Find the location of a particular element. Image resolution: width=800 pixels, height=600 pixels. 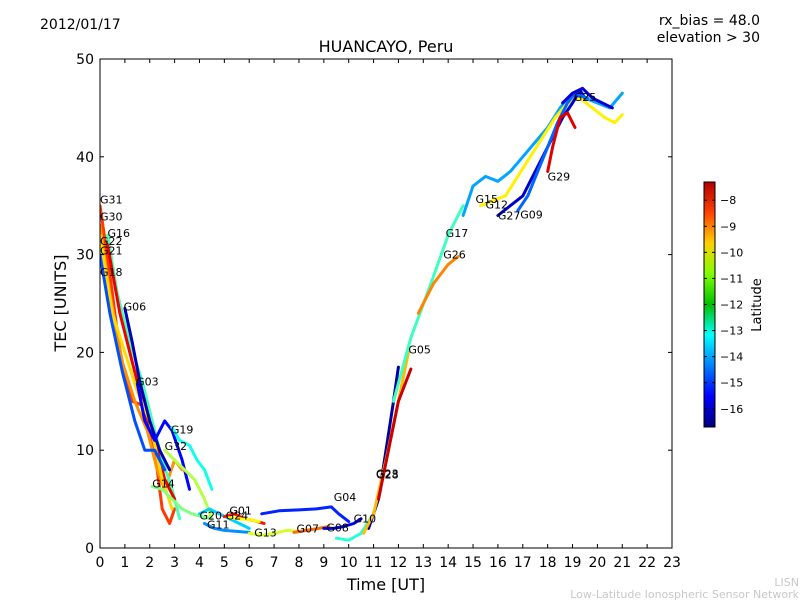

satellite-label: G24 is located at coordinates (237, 516).